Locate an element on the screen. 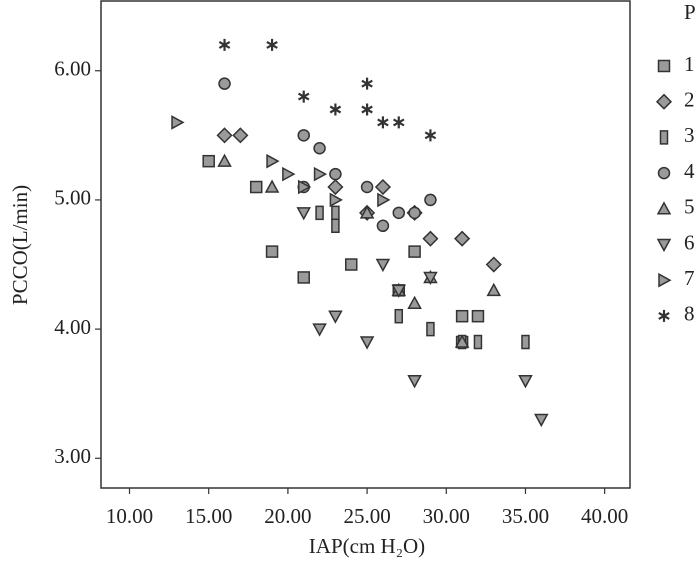  x-tick-label: 35.00 is located at coordinates (525, 516).